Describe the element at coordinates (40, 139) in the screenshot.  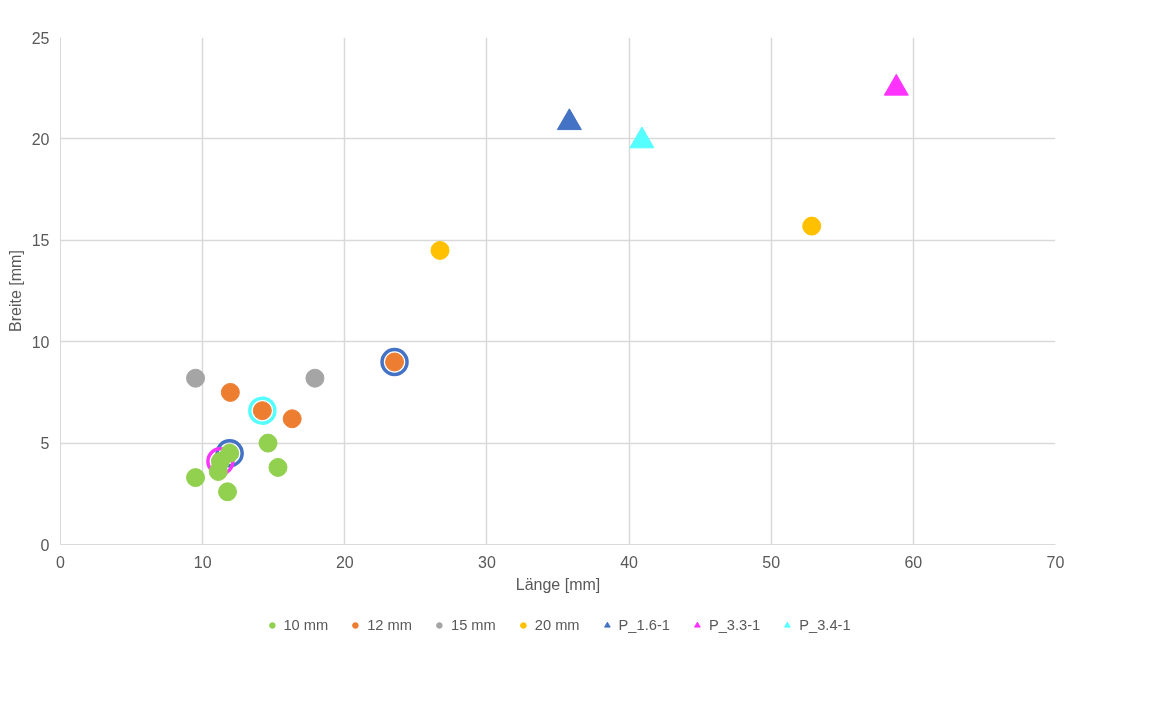
I see `y-tick-label: 20` at that location.